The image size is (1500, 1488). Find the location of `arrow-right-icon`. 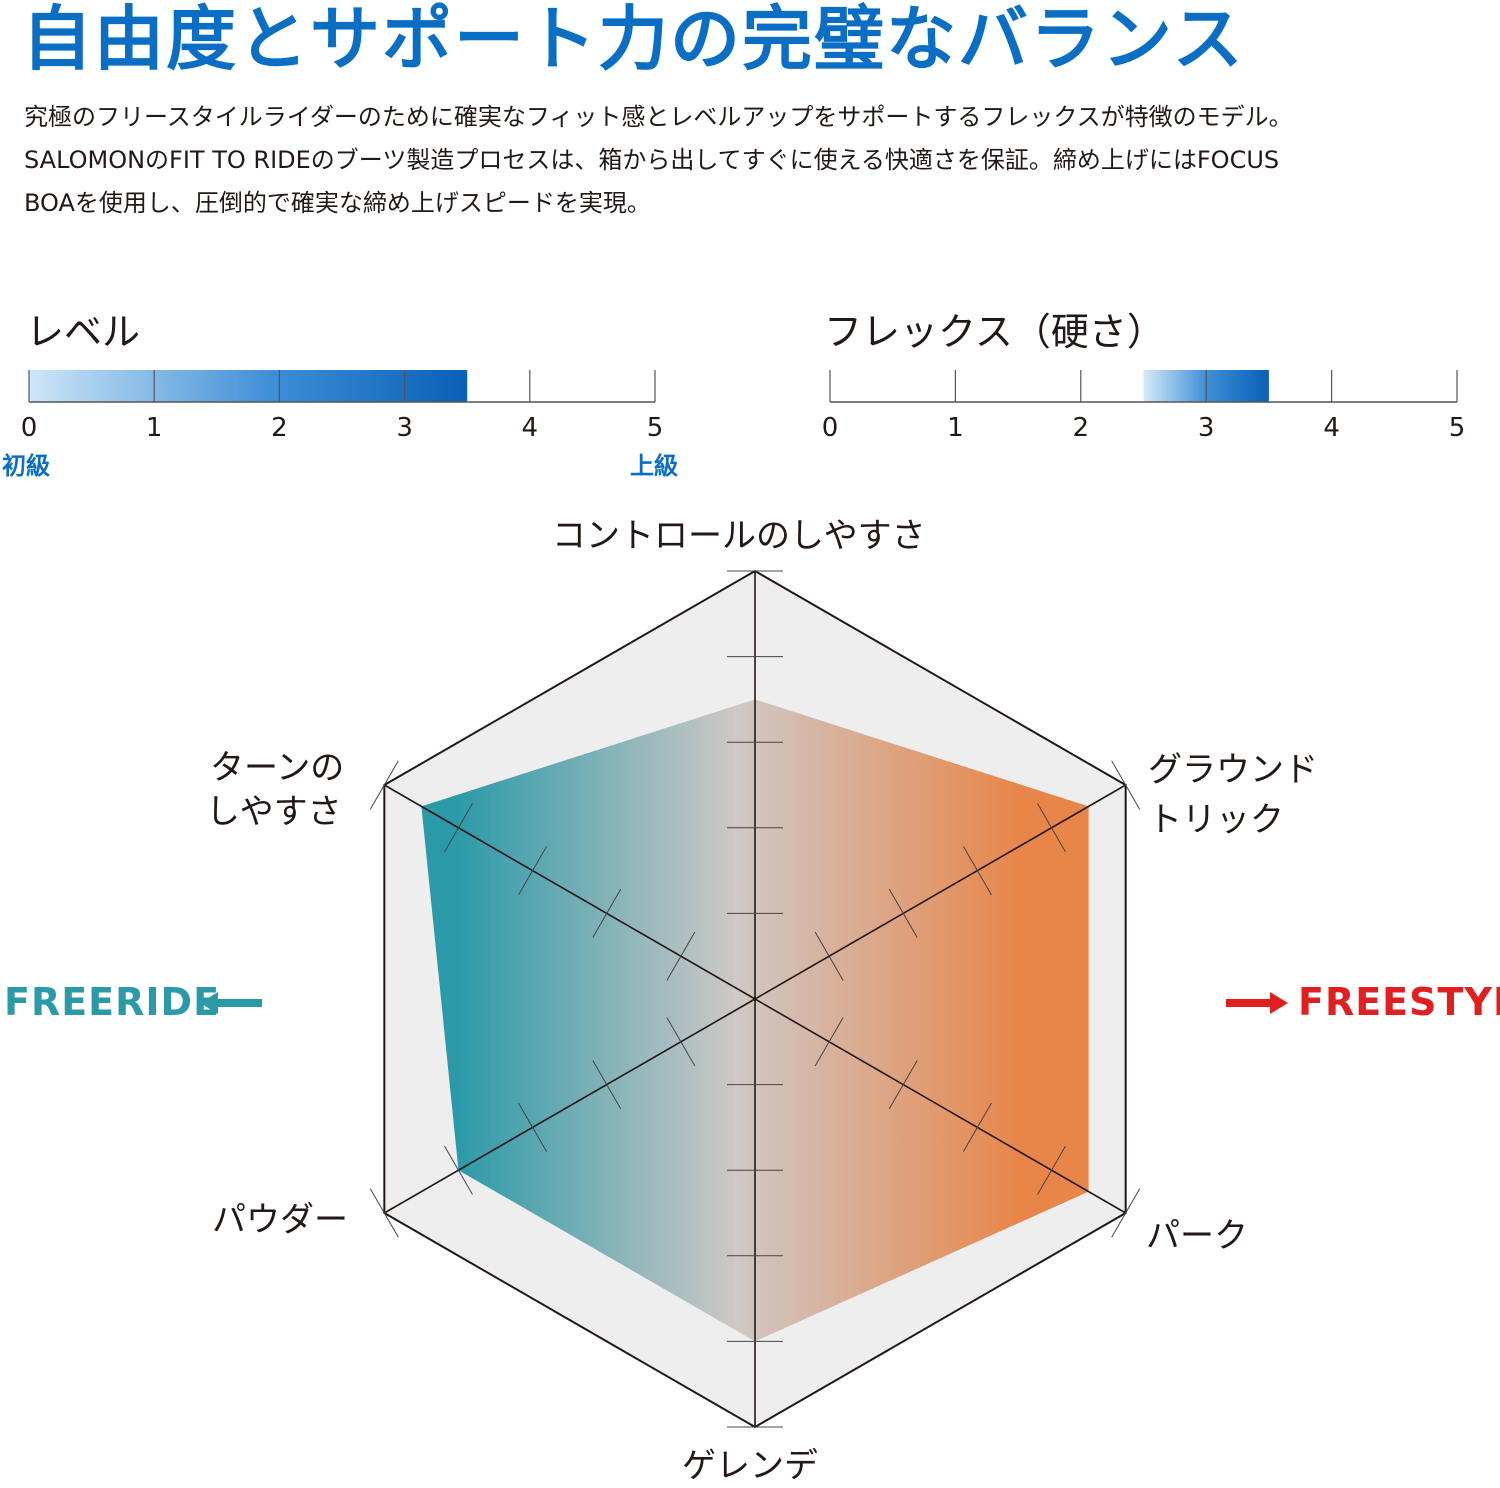

arrow-right-icon is located at coordinates (1257, 1003).